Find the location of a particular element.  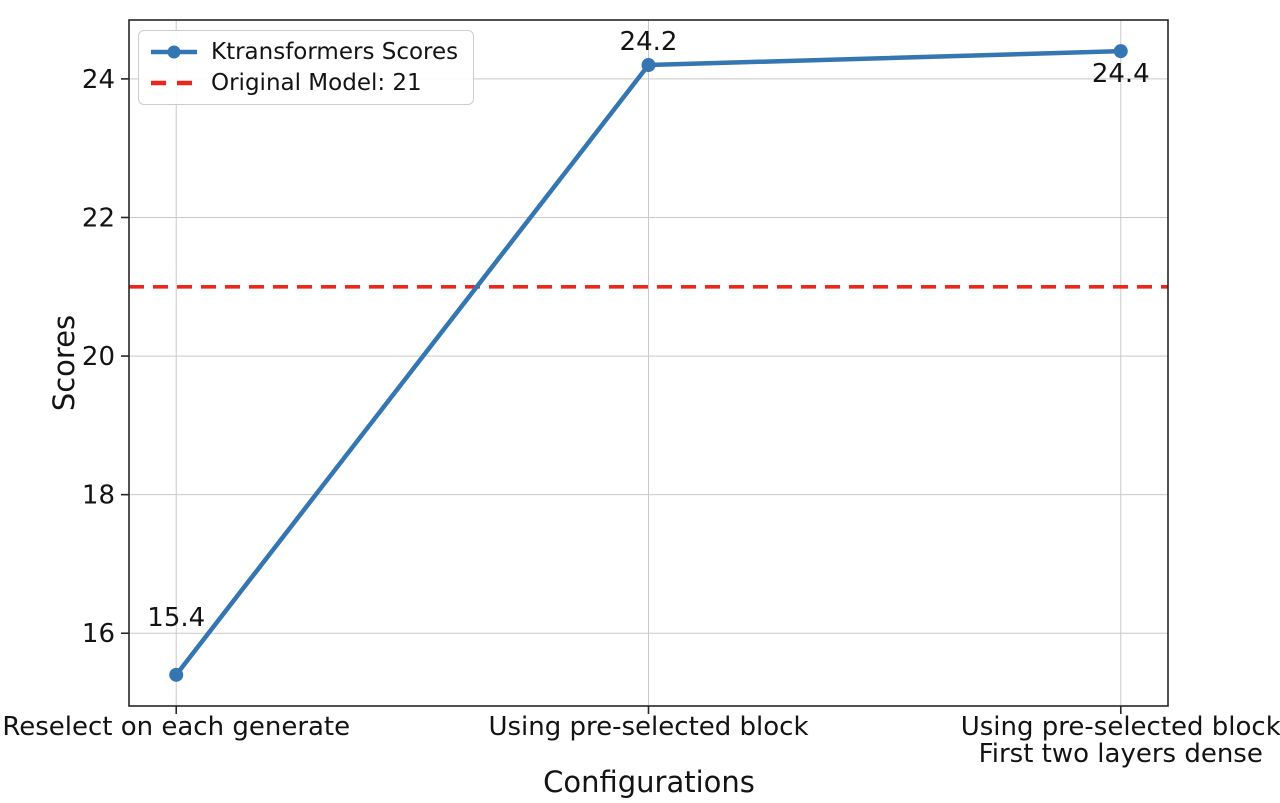

y-axis-label: Scores is located at coordinates (64, 363).